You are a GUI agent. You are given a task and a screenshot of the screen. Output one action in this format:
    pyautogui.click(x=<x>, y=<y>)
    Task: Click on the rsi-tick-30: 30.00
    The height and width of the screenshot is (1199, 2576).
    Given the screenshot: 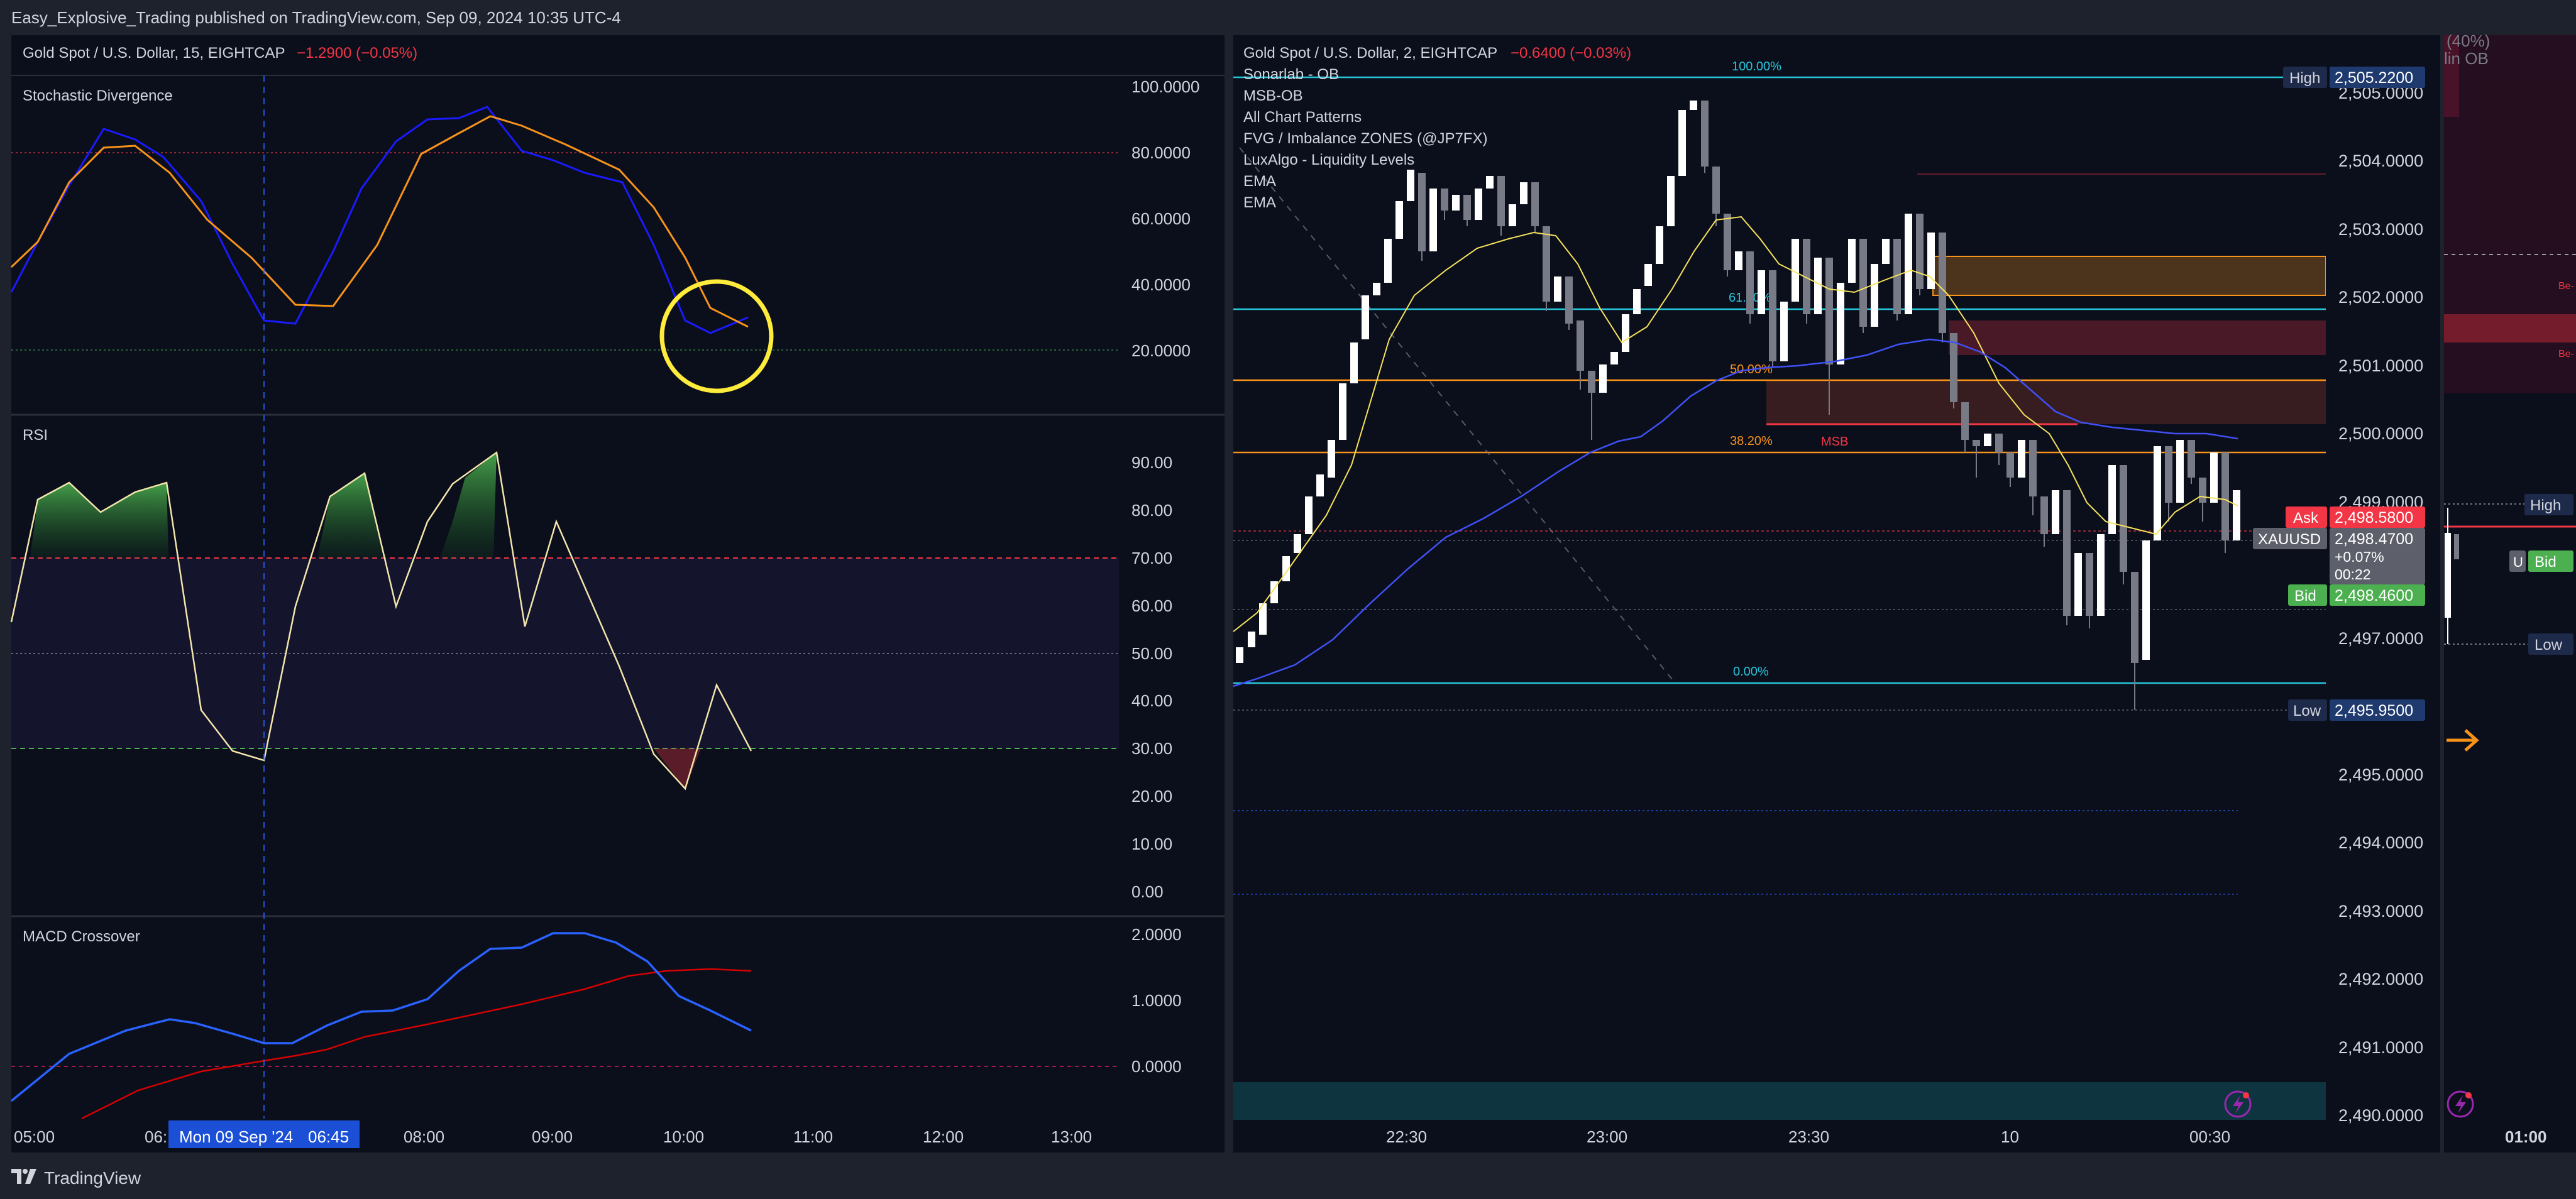 What is the action you would take?
    pyautogui.click(x=1151, y=748)
    